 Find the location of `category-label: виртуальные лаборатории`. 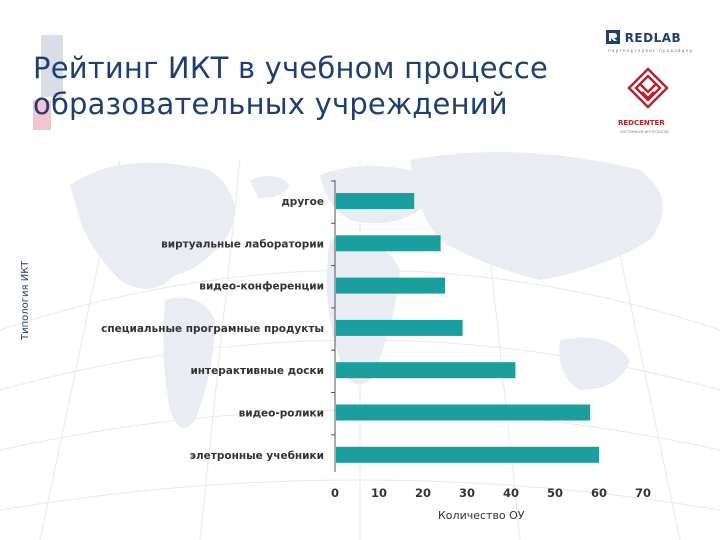

category-label: виртуальные лаборатории is located at coordinates (242, 244).